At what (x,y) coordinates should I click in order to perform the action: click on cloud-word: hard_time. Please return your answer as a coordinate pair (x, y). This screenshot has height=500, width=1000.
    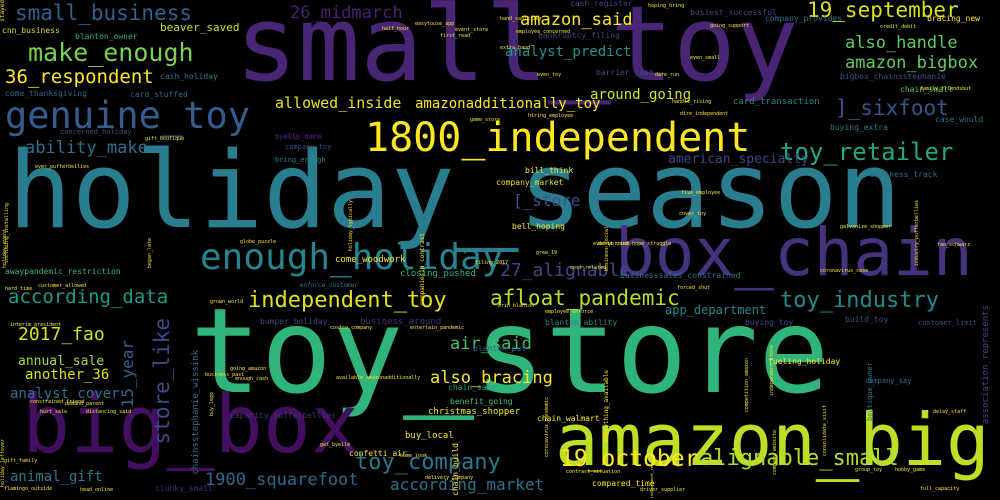
    Looking at the image, I should click on (19, 289).